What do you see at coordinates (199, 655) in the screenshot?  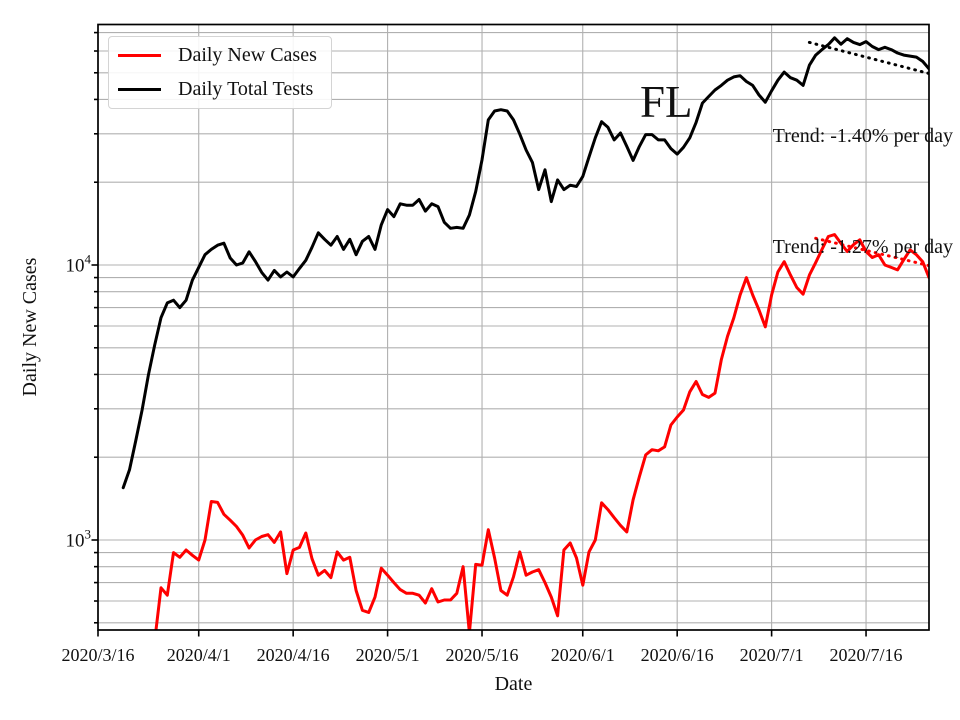 I see `x-tick-label: 2020/4/1` at bounding box center [199, 655].